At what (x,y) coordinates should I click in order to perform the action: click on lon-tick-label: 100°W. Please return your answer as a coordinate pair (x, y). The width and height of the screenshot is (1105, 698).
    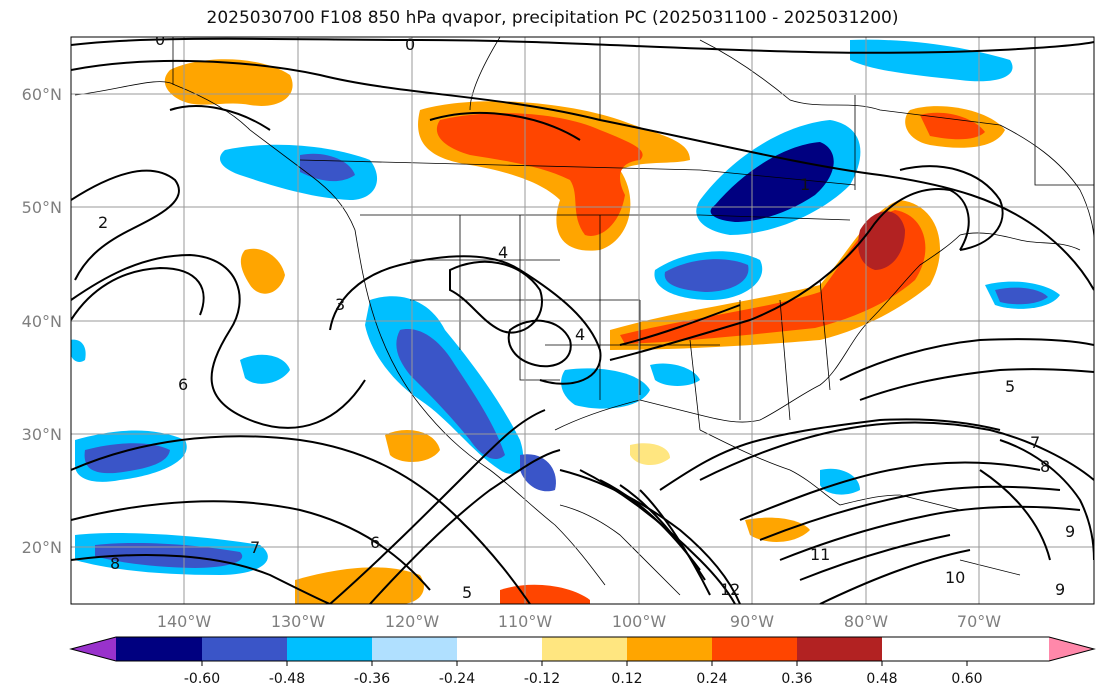
    Looking at the image, I should click on (639, 621).